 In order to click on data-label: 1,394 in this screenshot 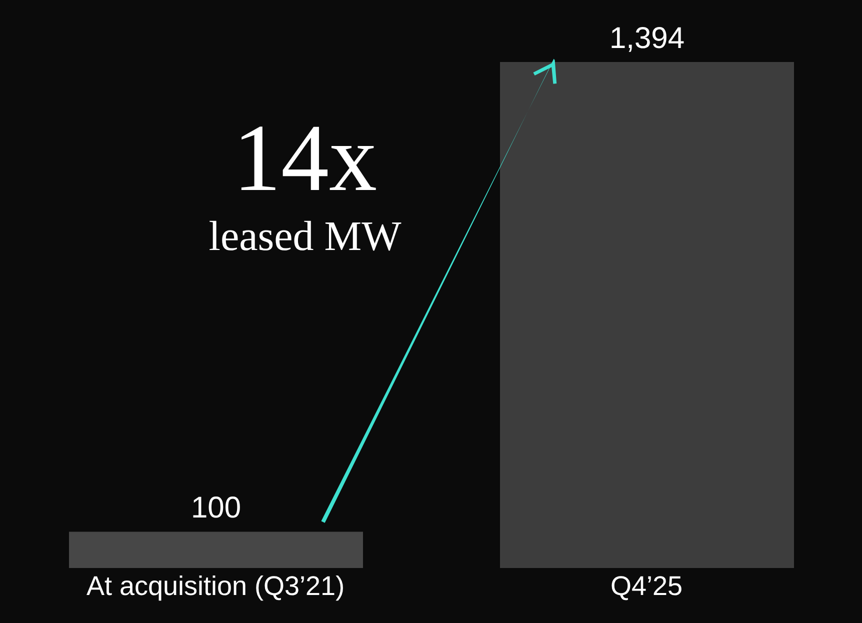, I will do `click(647, 38)`.